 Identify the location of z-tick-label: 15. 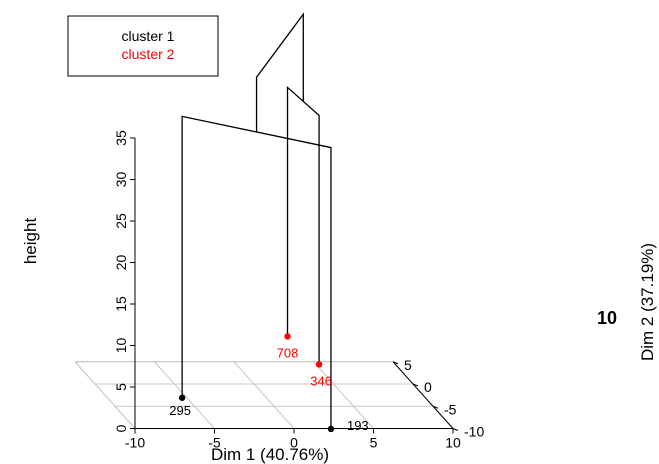
(121, 304).